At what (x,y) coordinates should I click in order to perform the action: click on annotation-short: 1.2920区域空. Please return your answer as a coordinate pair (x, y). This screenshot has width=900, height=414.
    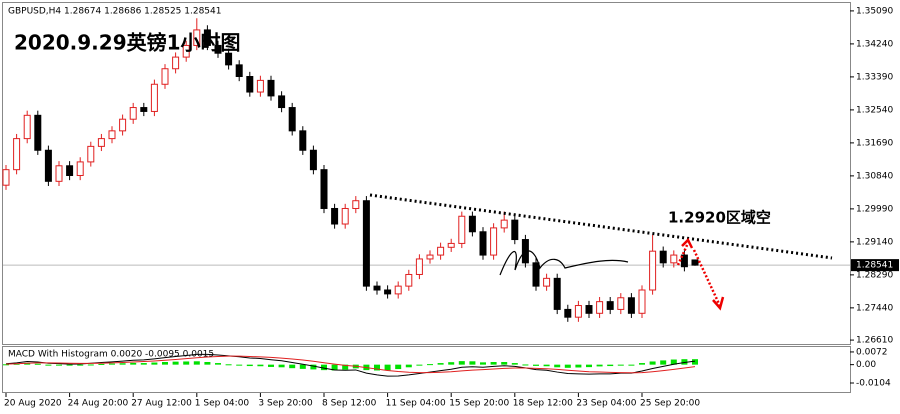
    Looking at the image, I should click on (719, 218).